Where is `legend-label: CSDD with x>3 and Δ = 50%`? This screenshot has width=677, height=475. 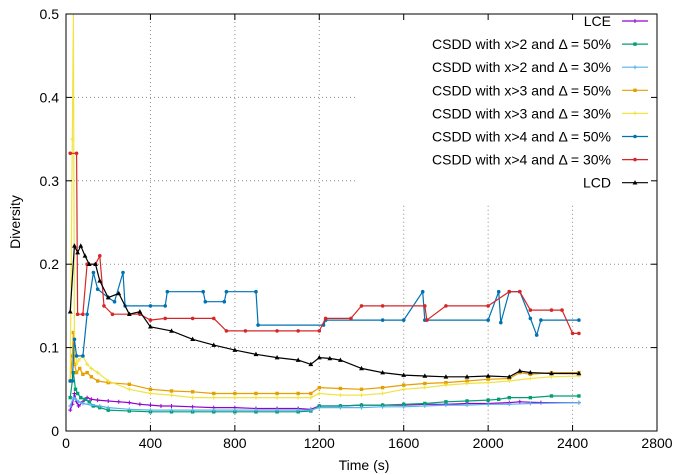 legend-label: CSDD with x>3 and Δ = 50% is located at coordinates (521, 90).